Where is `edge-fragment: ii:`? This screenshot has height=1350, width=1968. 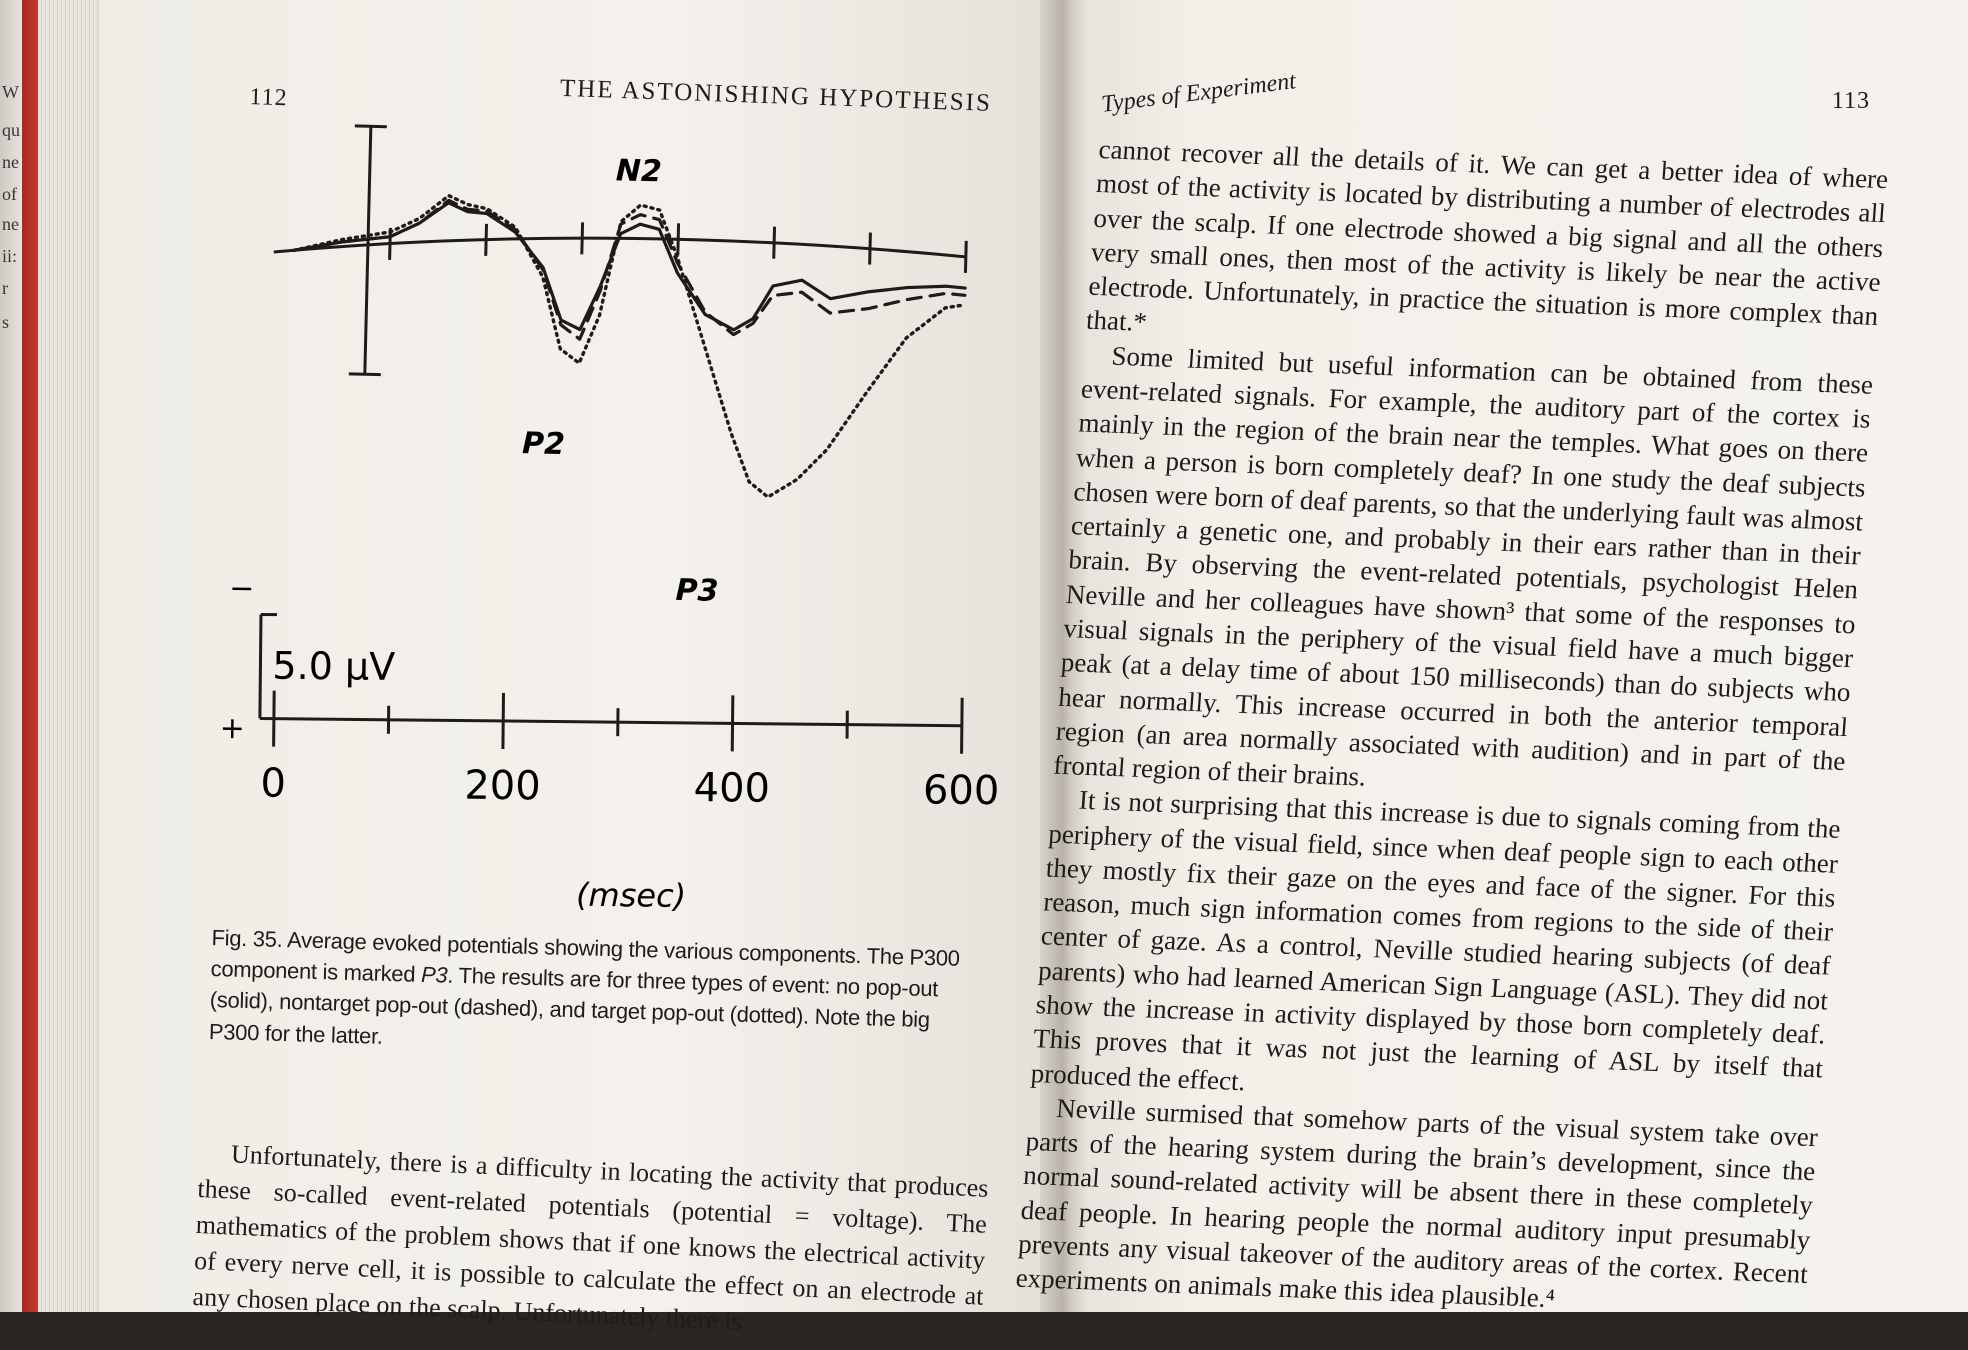 edge-fragment: ii: is located at coordinates (9, 256).